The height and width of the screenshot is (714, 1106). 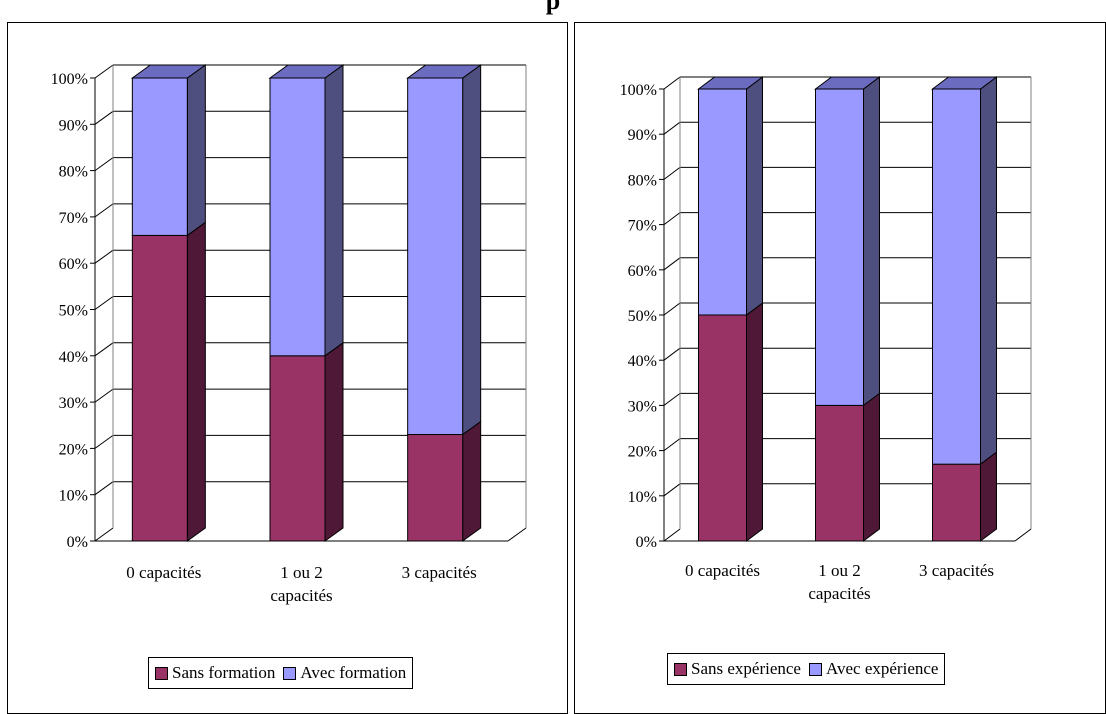 I want to click on legend-label-avec-experience: Avec expérience, so click(x=882, y=668).